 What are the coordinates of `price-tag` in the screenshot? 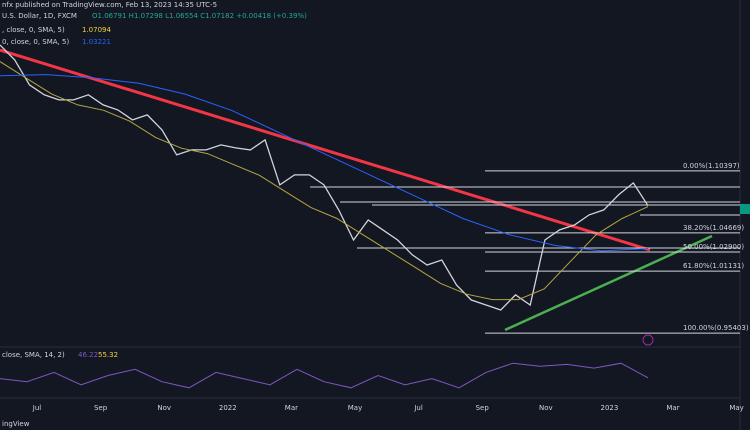 It's located at (745, 209).